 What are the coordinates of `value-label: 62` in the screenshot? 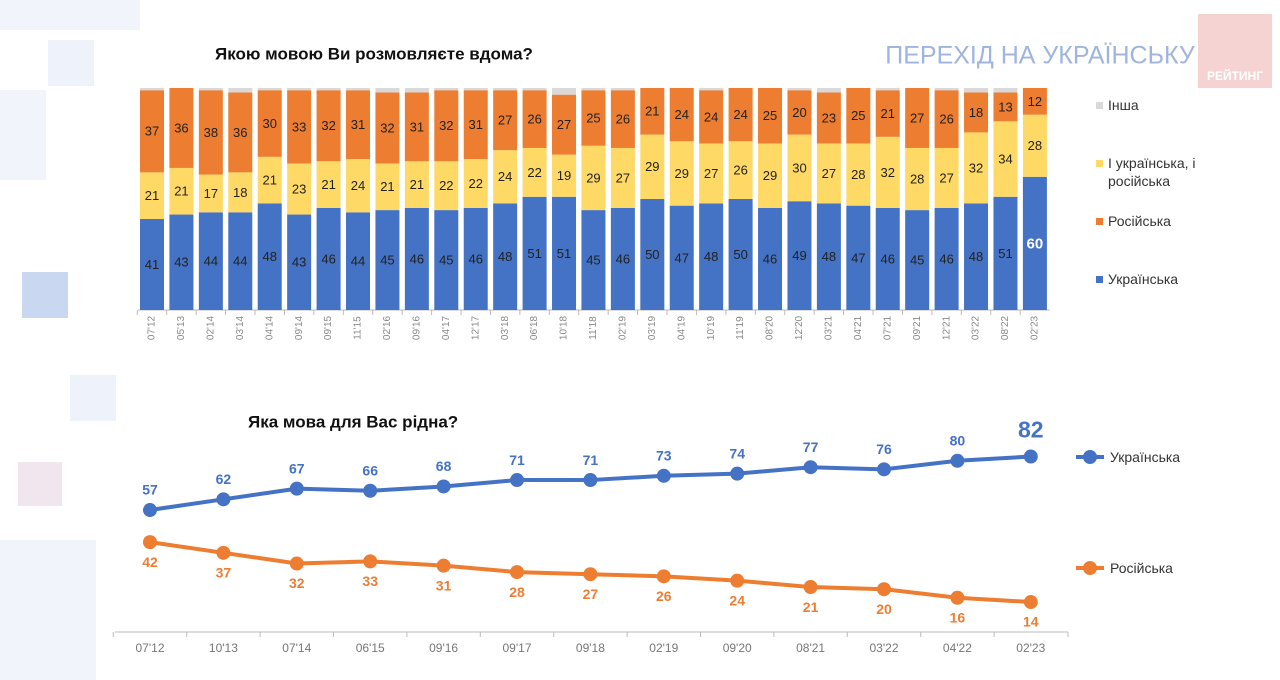 It's located at (224, 479).